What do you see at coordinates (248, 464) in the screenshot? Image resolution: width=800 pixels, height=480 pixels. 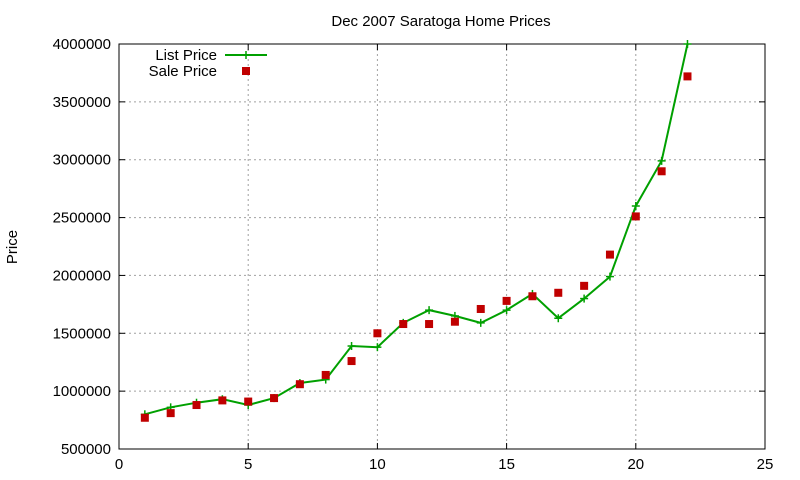 I see `x-tick-label: 5` at bounding box center [248, 464].